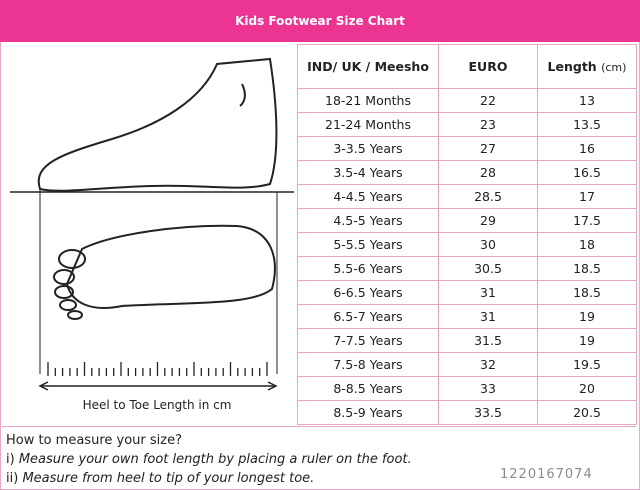 This screenshot has width=640, height=490. What do you see at coordinates (587, 124) in the screenshot?
I see `cell-length: 13.5` at bounding box center [587, 124].